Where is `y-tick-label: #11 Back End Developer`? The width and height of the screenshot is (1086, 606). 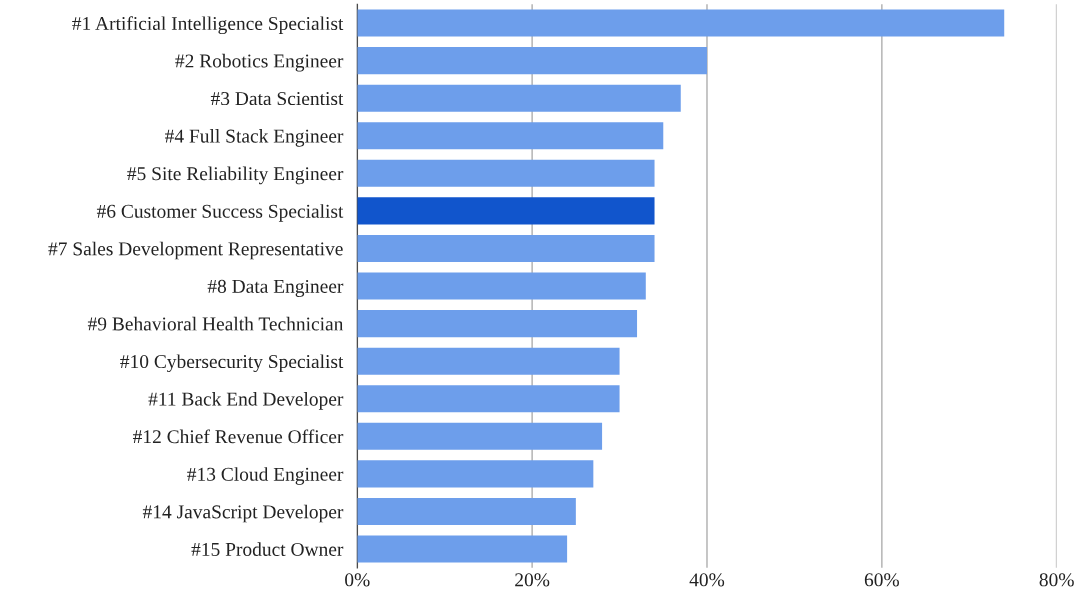 y-tick-label: #11 Back End Developer is located at coordinates (246, 401).